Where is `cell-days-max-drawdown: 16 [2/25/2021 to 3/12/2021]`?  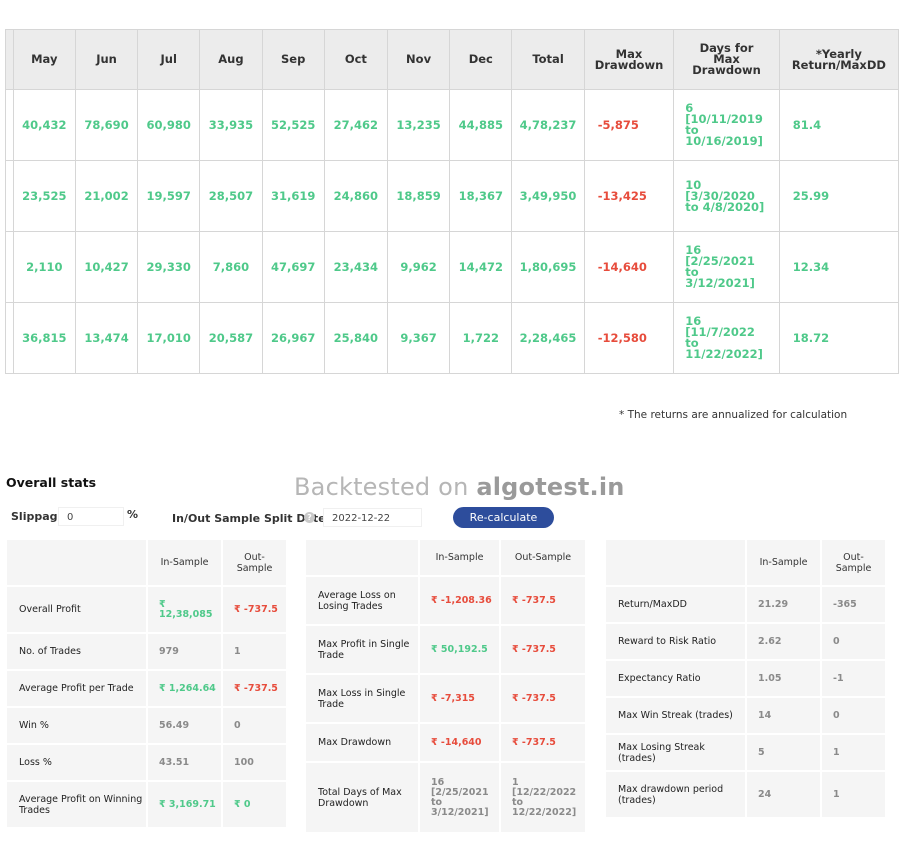 cell-days-max-drawdown: 16 [2/25/2021 to 3/12/2021] is located at coordinates (726, 267).